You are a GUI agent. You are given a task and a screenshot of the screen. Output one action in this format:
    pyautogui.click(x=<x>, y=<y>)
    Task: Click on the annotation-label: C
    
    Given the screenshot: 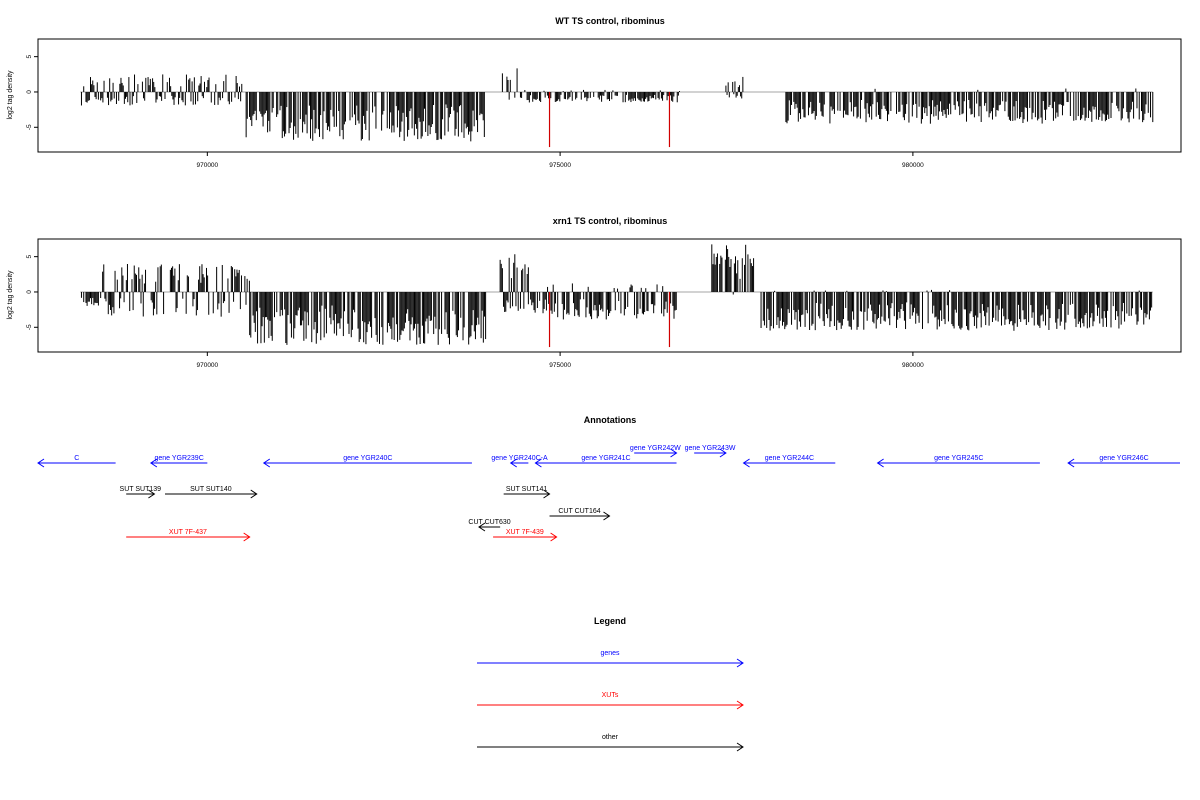 What is the action you would take?
    pyautogui.click(x=76, y=458)
    